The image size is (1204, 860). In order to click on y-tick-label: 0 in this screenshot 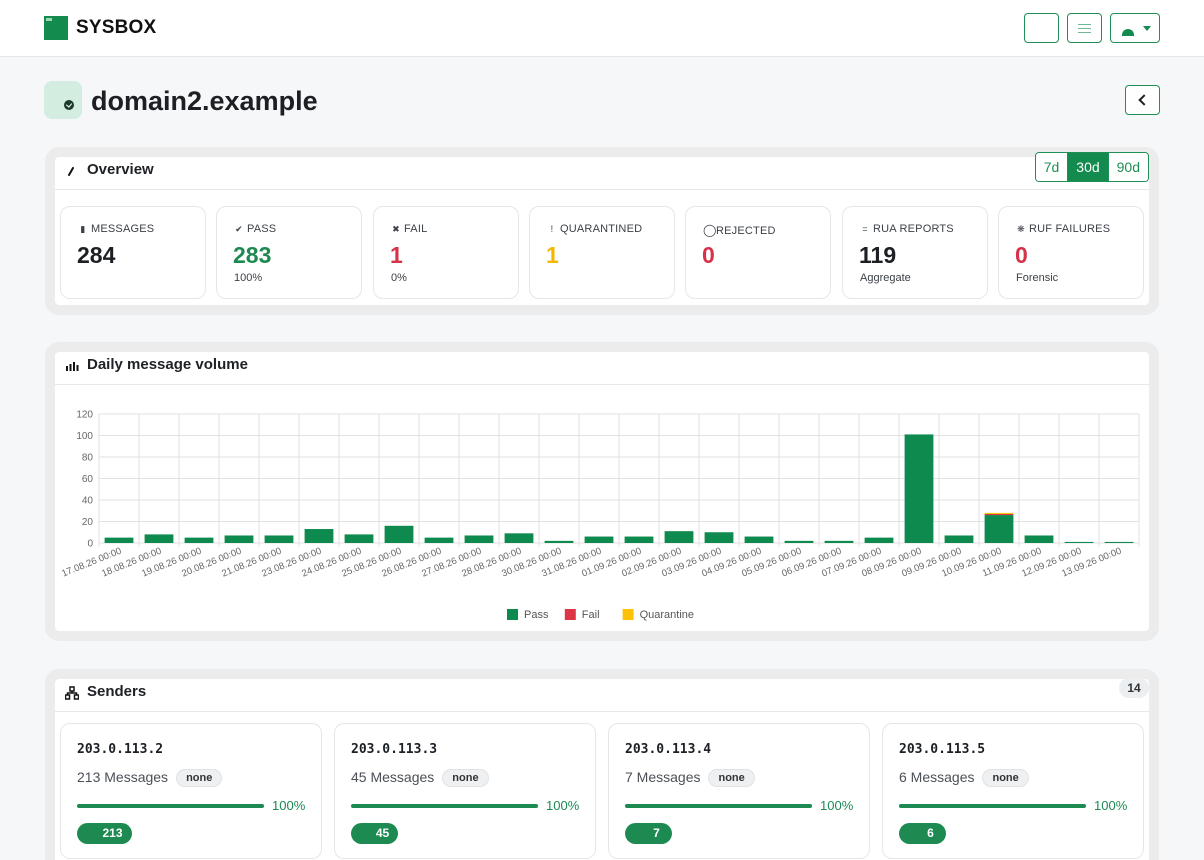, I will do `click(90, 544)`.